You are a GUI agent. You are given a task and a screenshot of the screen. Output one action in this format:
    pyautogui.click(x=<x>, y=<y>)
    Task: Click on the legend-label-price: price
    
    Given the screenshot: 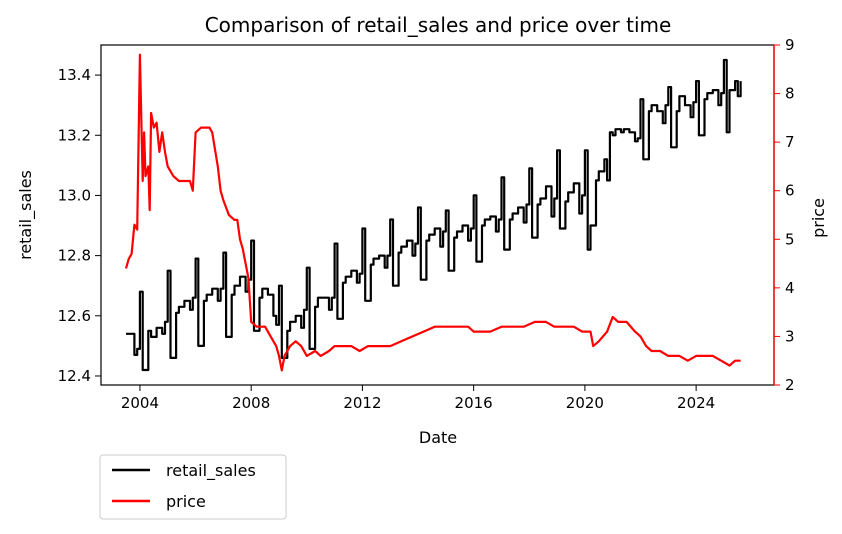 What is the action you would take?
    pyautogui.click(x=186, y=501)
    